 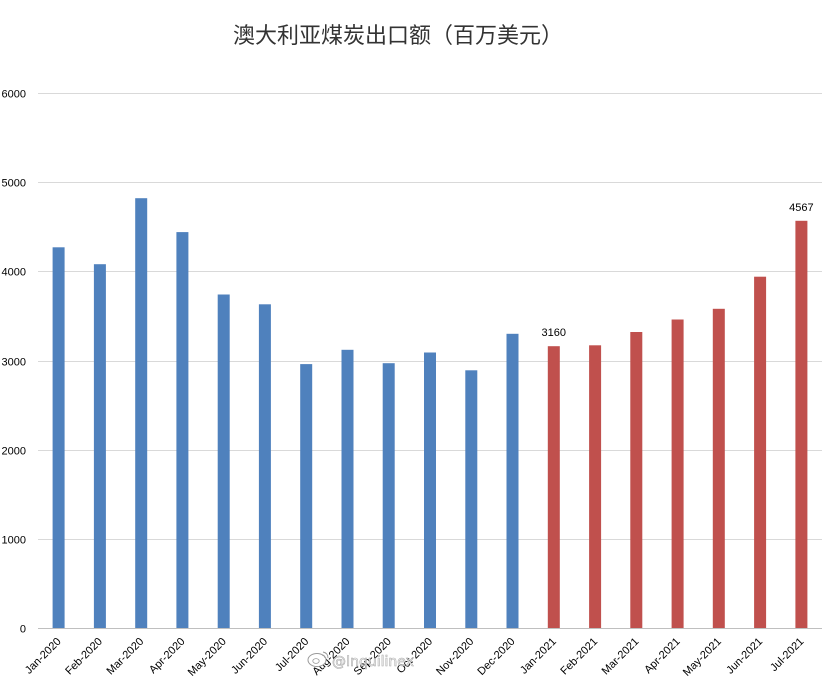 I want to click on x-tick-label: Mar-2020, so click(x=126, y=657).